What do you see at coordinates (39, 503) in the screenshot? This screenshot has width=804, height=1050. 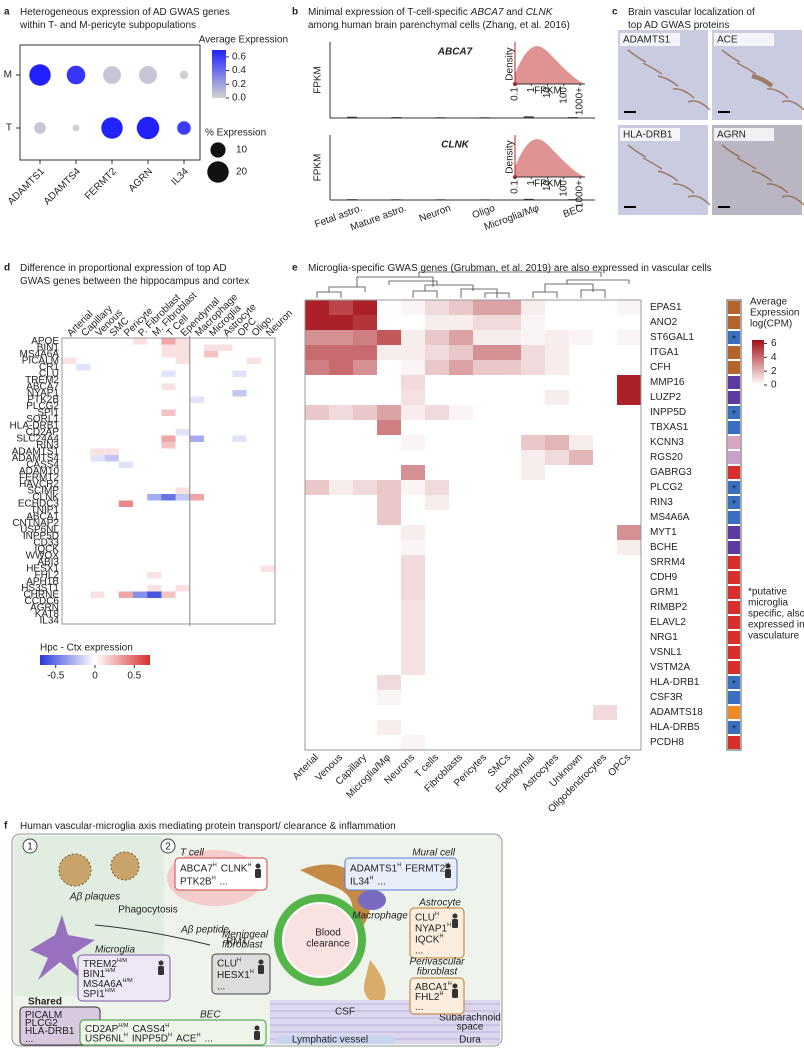 I see `row-label: ECHDC3` at bounding box center [39, 503].